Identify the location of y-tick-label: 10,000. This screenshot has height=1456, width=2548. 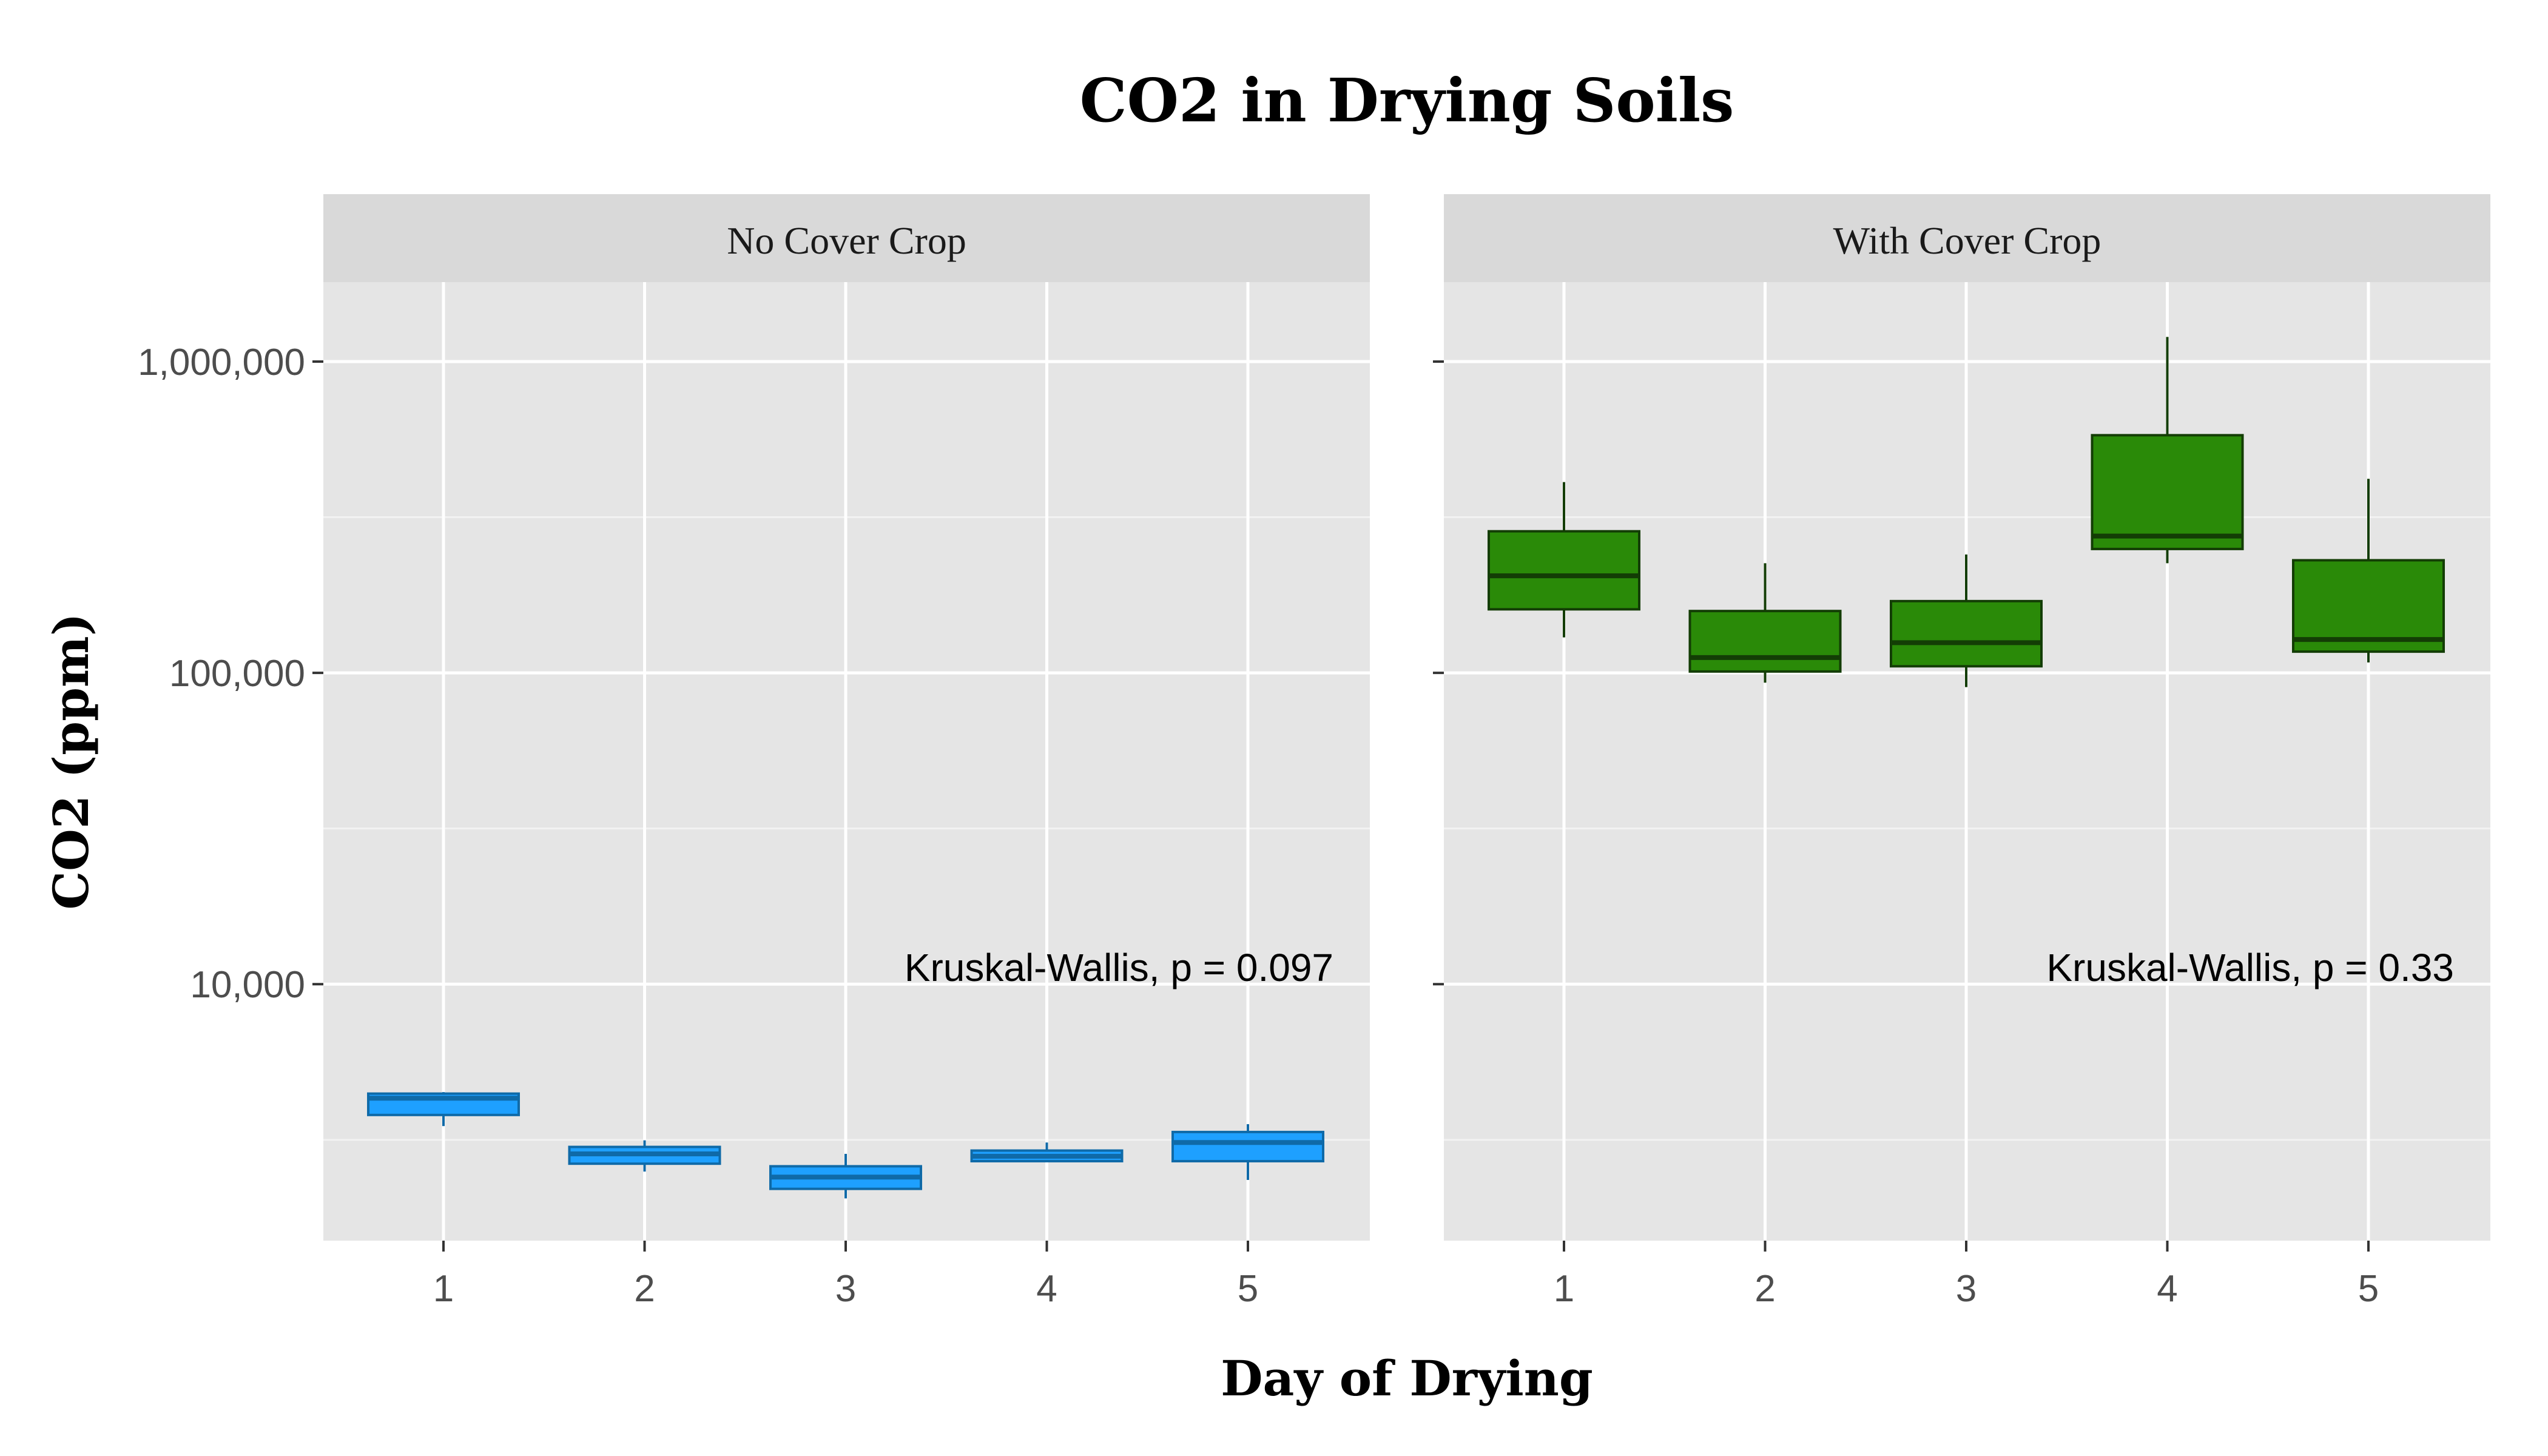
(247, 985).